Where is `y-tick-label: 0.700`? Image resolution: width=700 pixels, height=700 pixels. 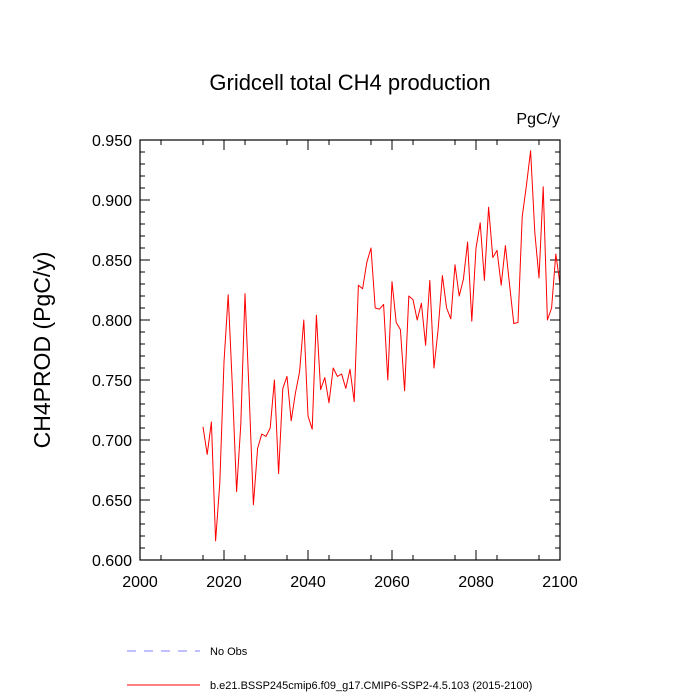 y-tick-label: 0.700 is located at coordinates (112, 441).